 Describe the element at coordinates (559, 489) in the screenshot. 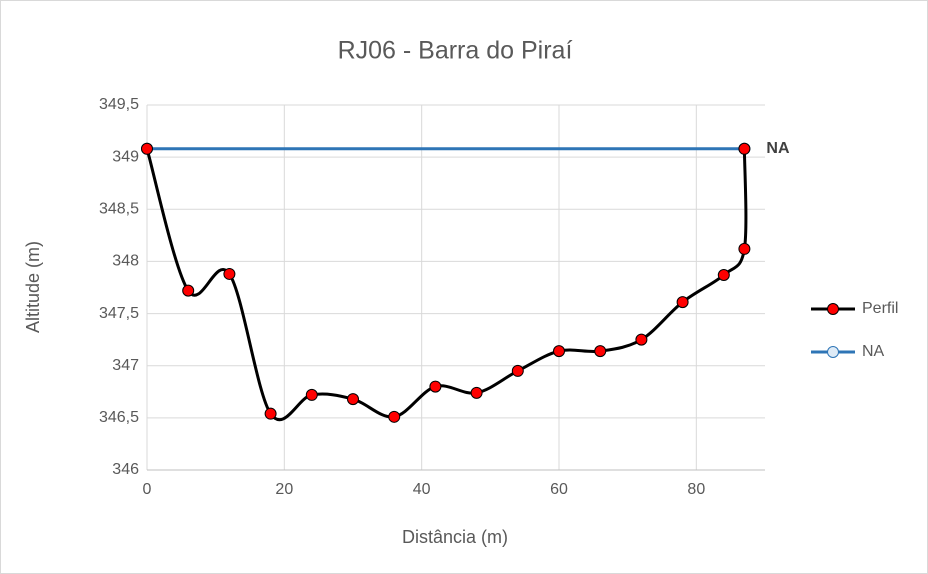

I see `x-tick-label: 60` at that location.